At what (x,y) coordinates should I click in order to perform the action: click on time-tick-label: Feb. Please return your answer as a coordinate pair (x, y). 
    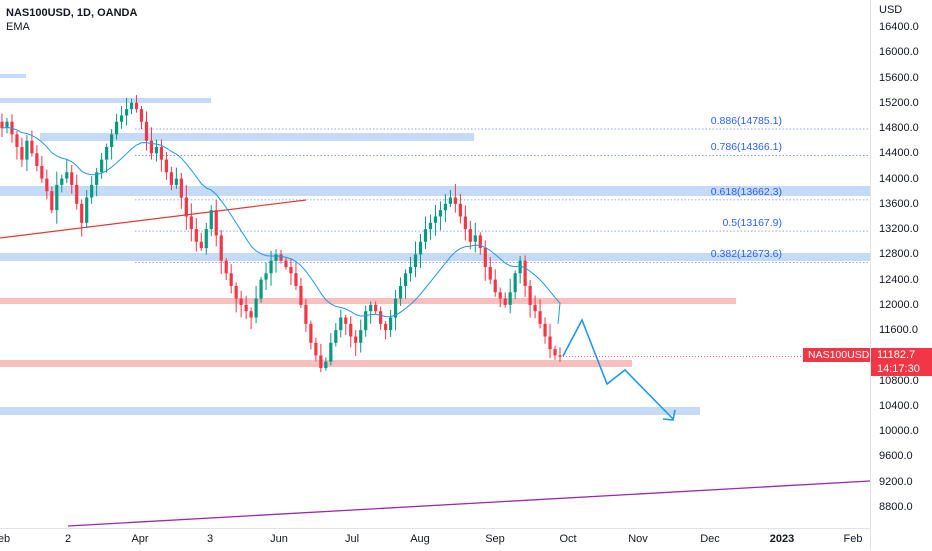
    Looking at the image, I should click on (853, 539).